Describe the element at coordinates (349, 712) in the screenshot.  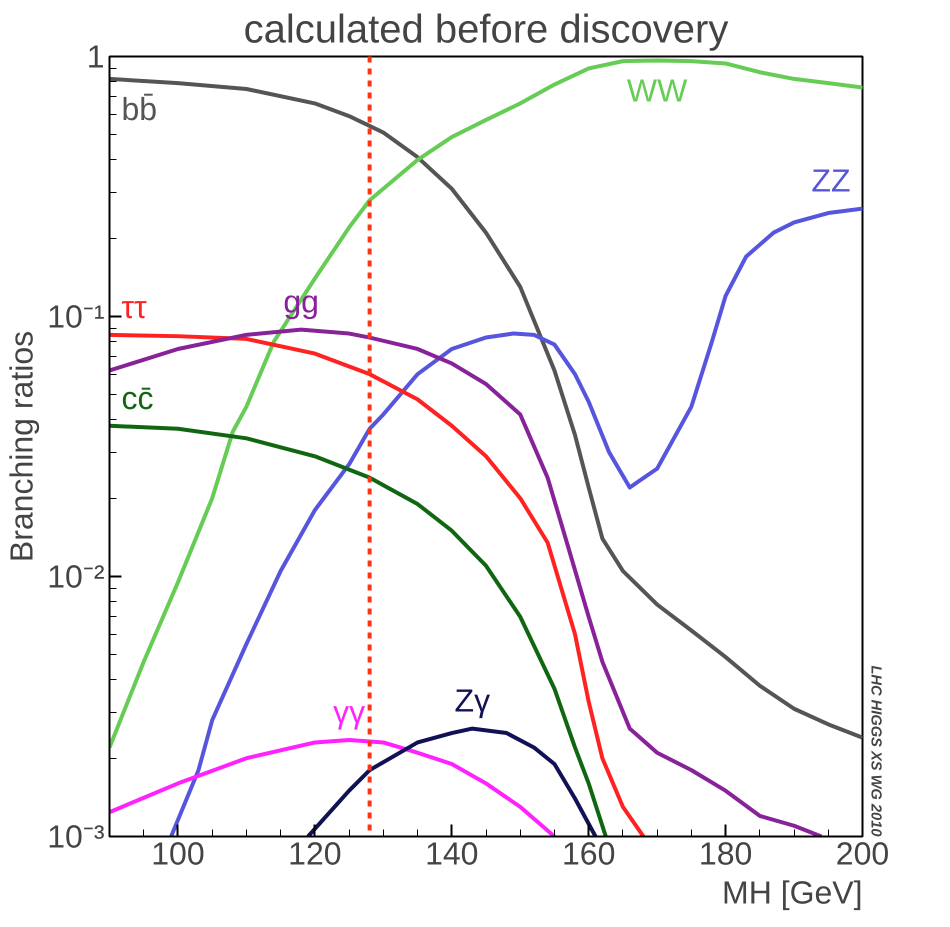
I see `series-label: γγ` at that location.